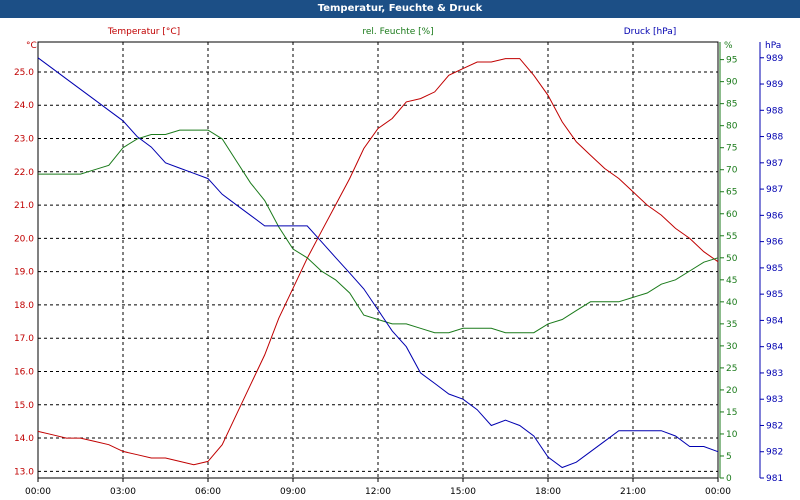 The width and height of the screenshot is (800, 500). I want to click on humidity-tick-label: 70, so click(732, 171).